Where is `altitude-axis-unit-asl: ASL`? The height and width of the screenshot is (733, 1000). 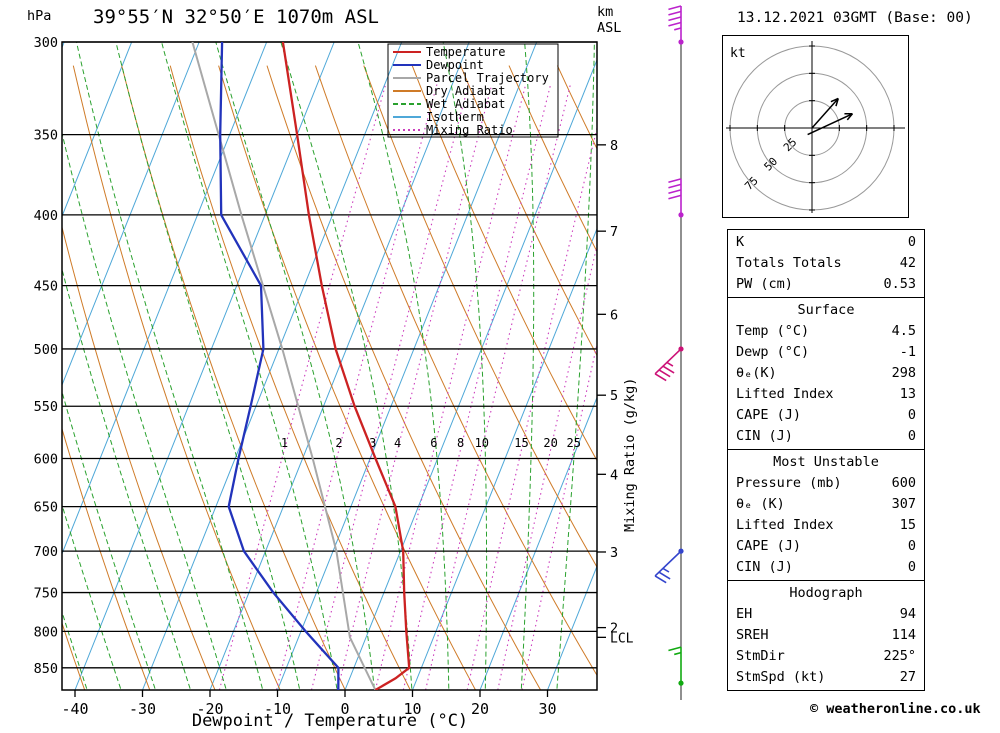 altitude-axis-unit-asl: ASL is located at coordinates (609, 28).